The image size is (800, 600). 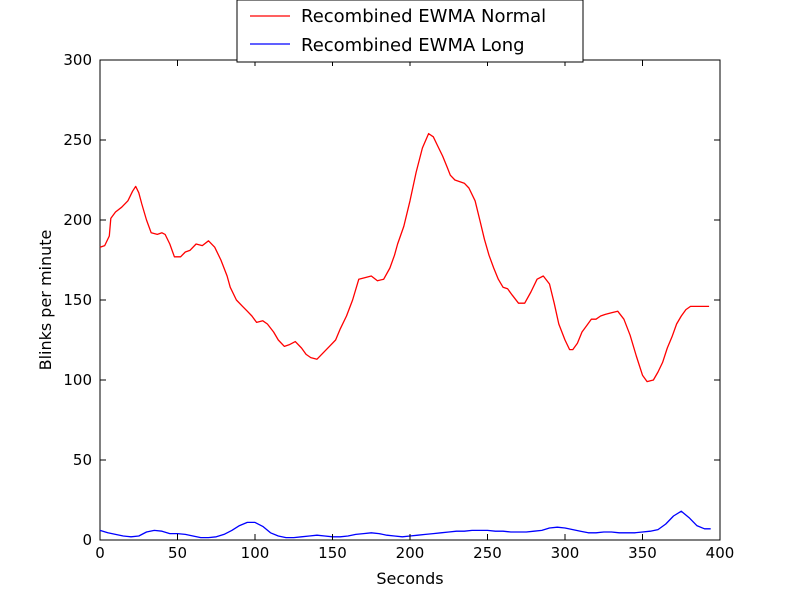 What do you see at coordinates (77, 220) in the screenshot?
I see `y-tick-label: 200` at bounding box center [77, 220].